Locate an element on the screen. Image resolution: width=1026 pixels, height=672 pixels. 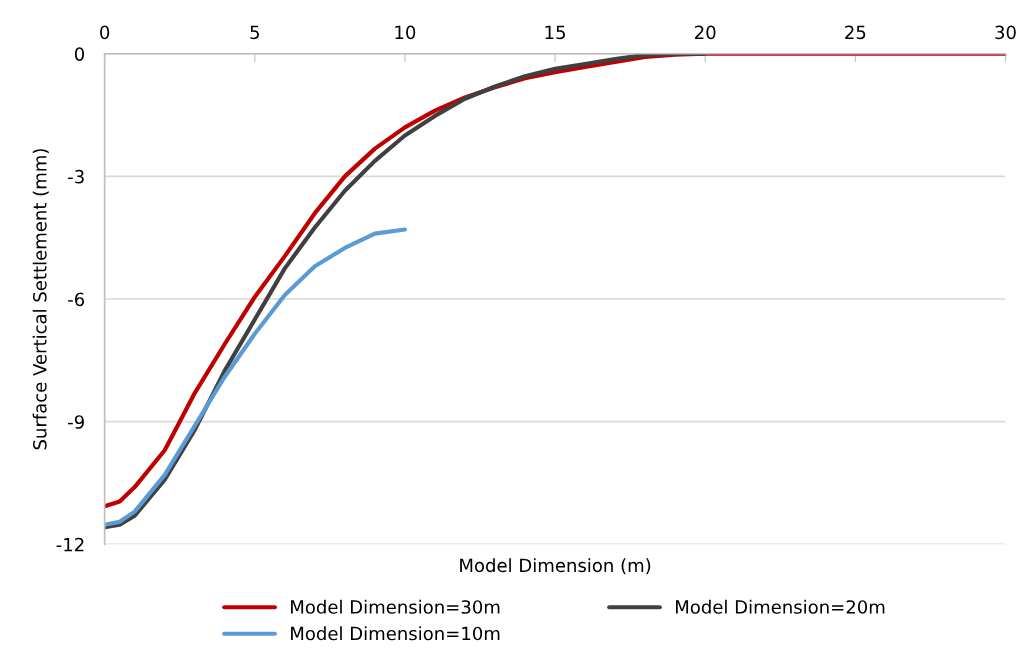
line-series is located at coordinates (256, 377).